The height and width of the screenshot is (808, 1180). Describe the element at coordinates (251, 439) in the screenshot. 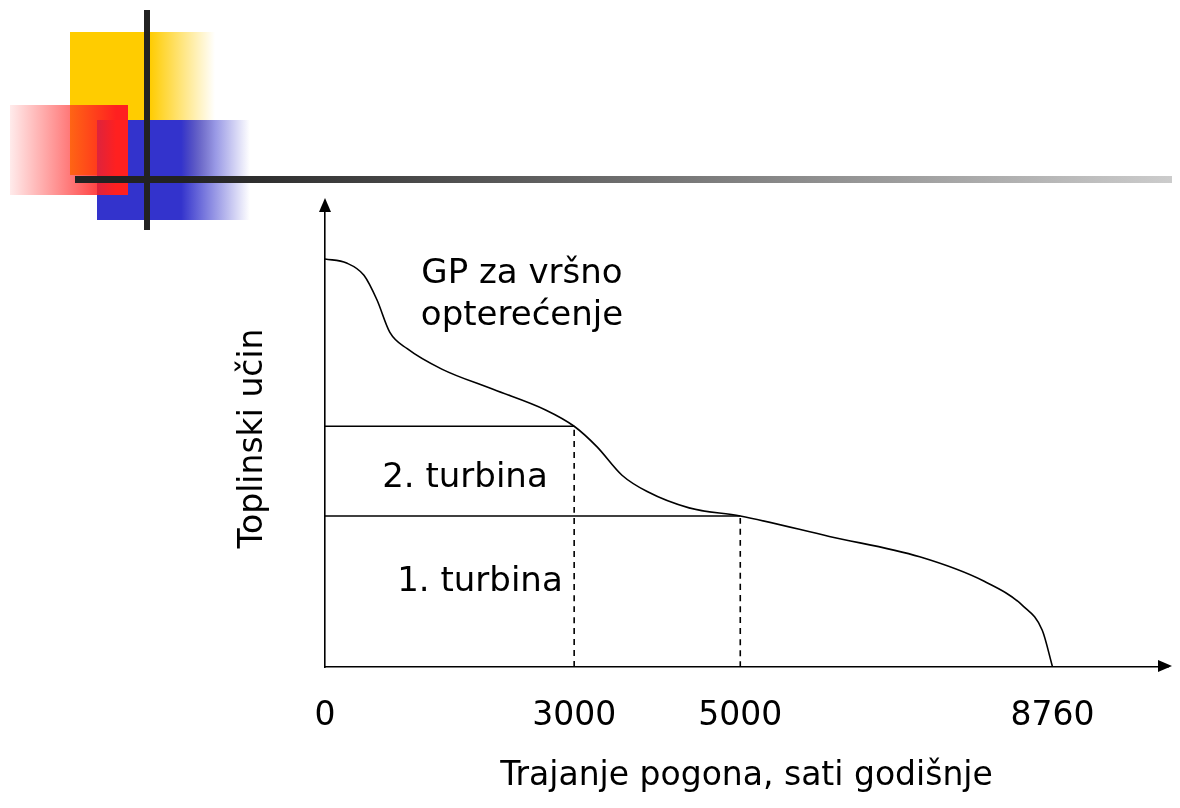

I see `y-axis-title: Toplinski učin` at that location.